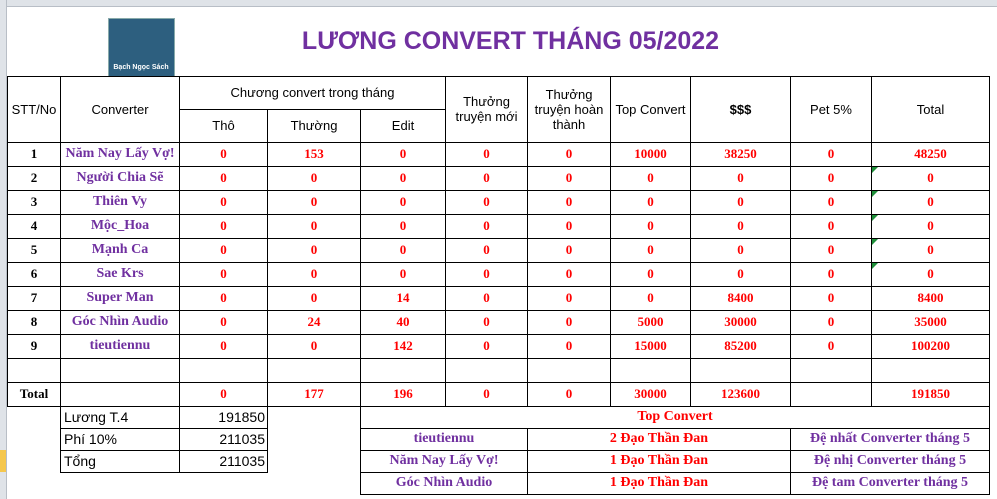  Describe the element at coordinates (650, 154) in the screenshot. I see `top-cell: 10000` at that location.